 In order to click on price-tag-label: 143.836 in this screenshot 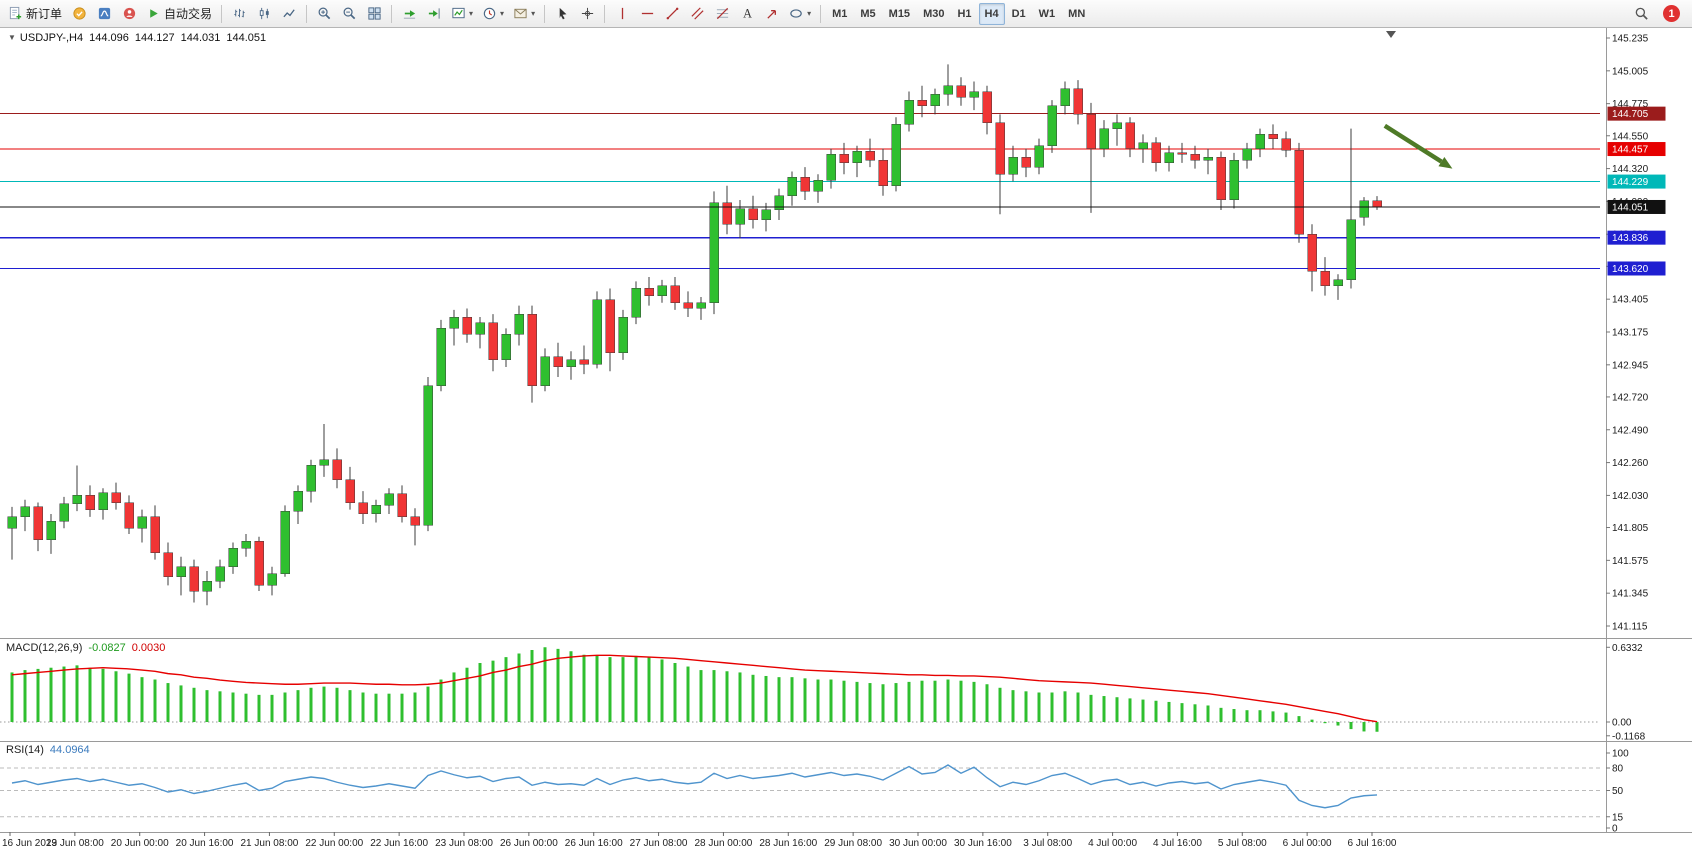, I will do `click(1630, 238)`.